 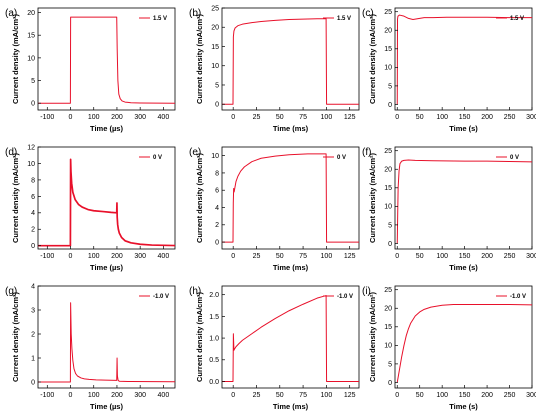 I want to click on y-tick-label: 1.0, so click(x=214, y=338).